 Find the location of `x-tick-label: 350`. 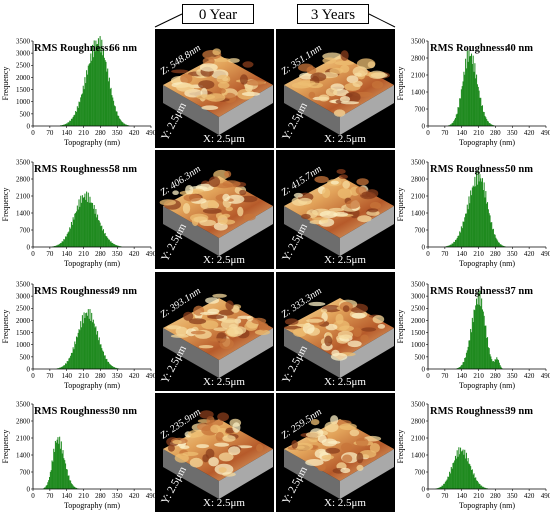

x-tick-label: 350 is located at coordinates (117, 133).